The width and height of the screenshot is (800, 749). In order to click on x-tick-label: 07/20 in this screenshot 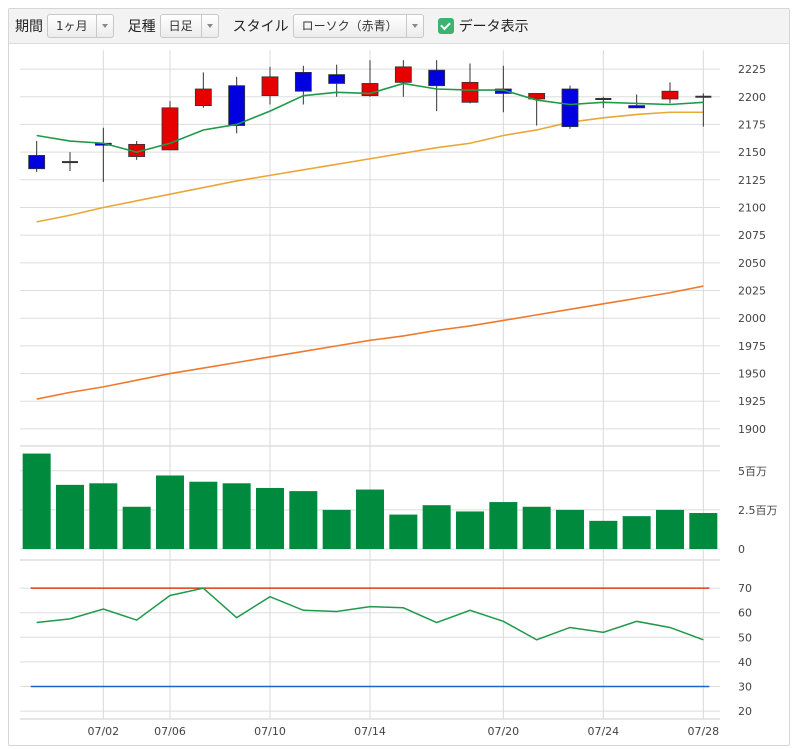, I will do `click(503, 731)`.